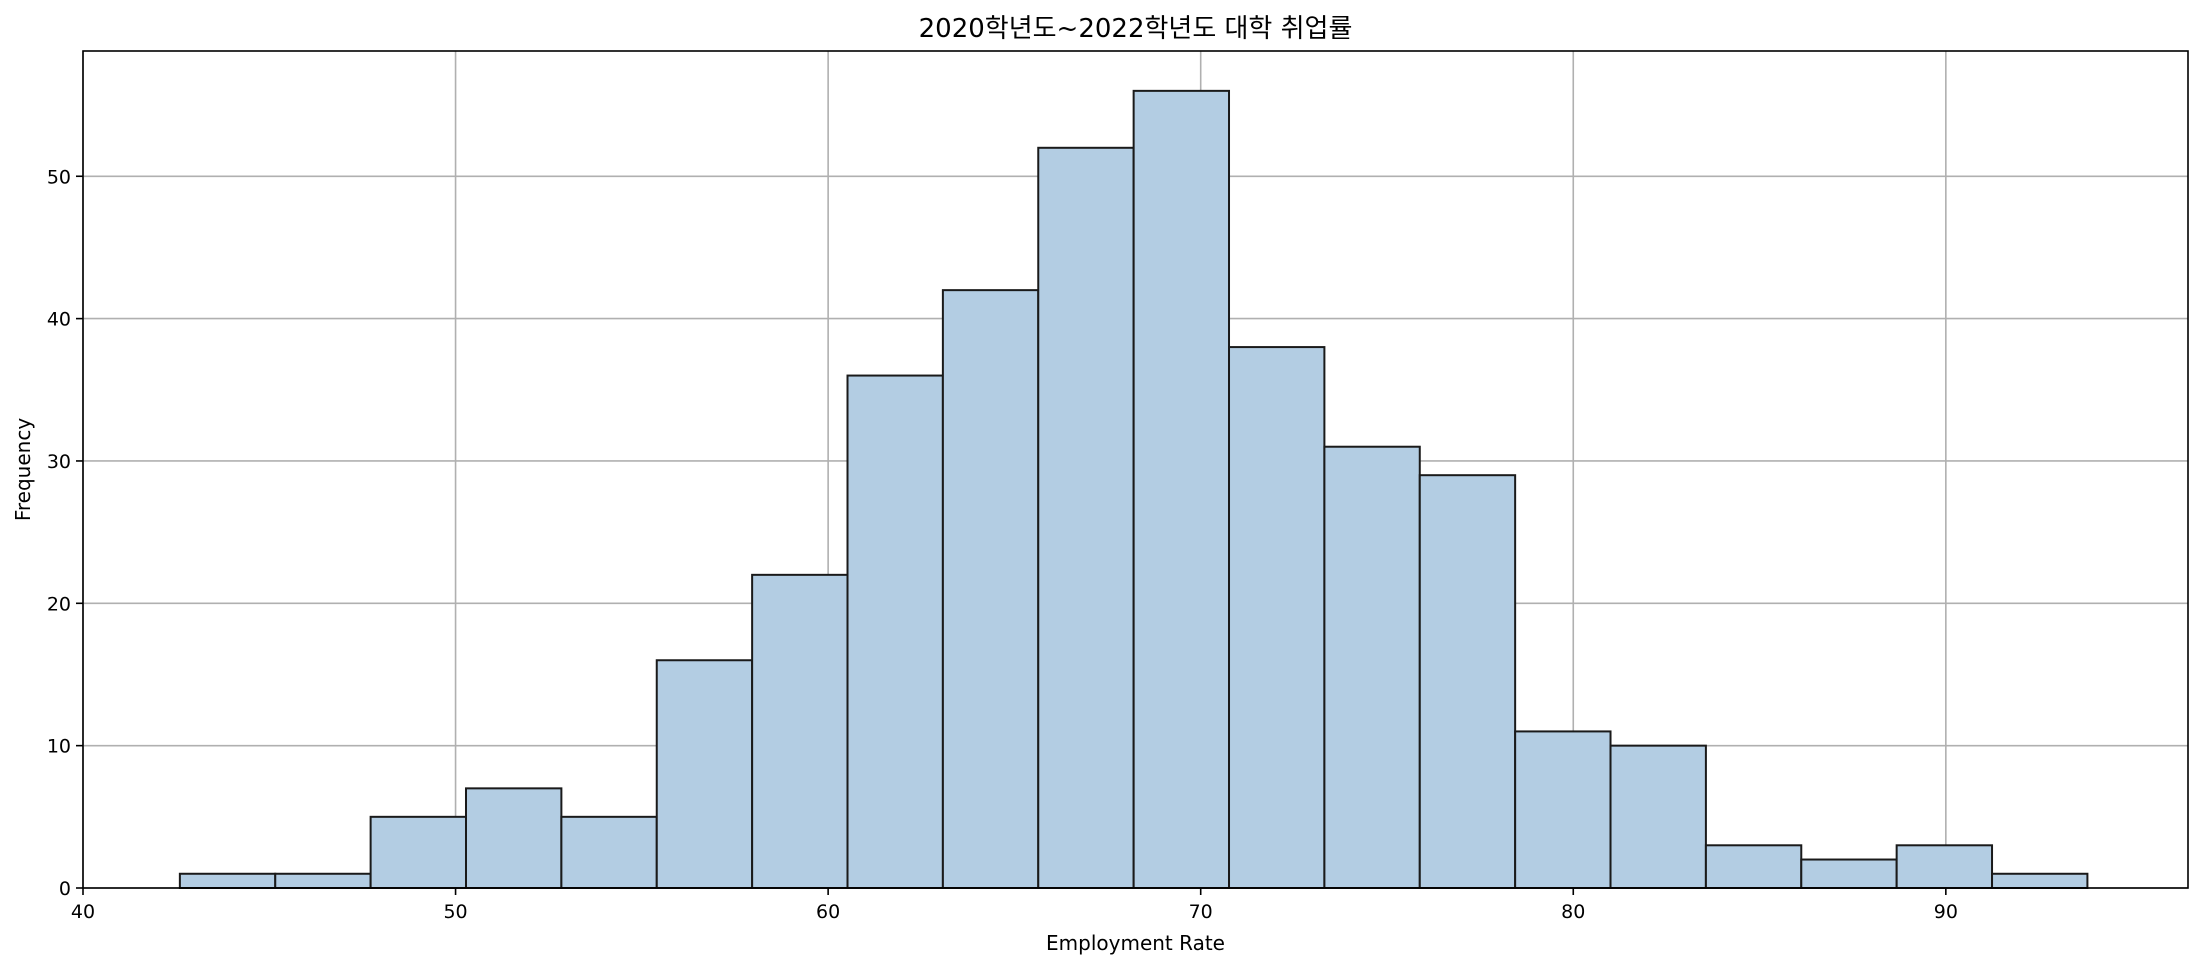 This screenshot has height=965, width=2202. Describe the element at coordinates (65, 889) in the screenshot. I see `y-tick-label: 0` at that location.